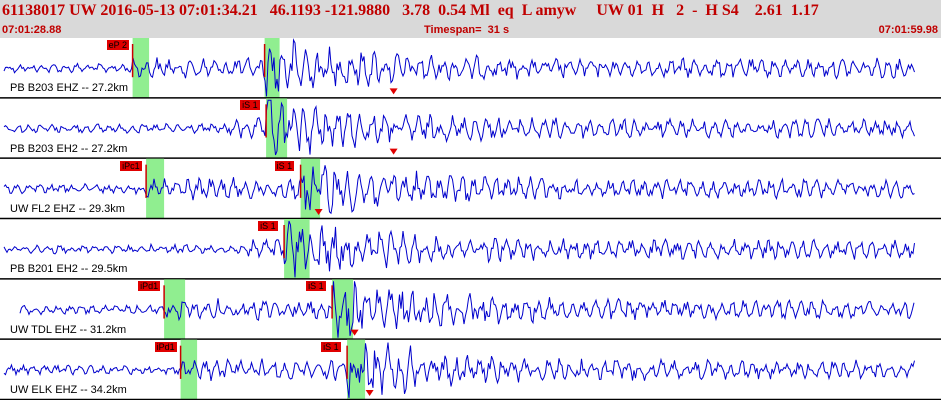 This screenshot has height=400, width=941. I want to click on station-label: UW ELK EHZ -- 34.2km, so click(68, 390).